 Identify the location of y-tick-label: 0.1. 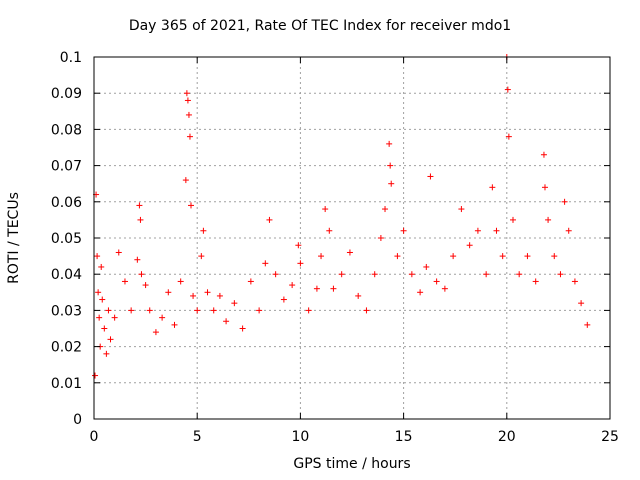
(71, 58).